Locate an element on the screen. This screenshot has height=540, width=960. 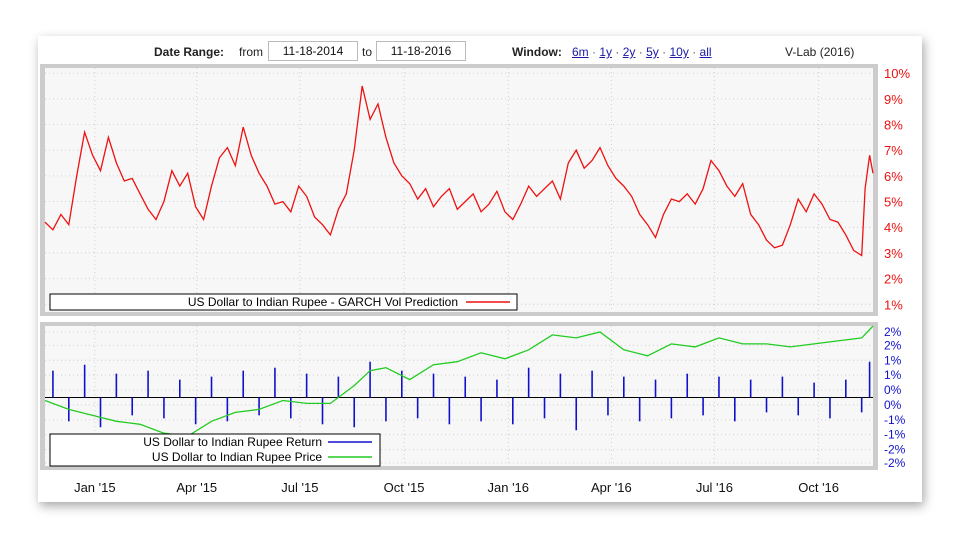
date-range-label: Date Range: is located at coordinates (189, 52).